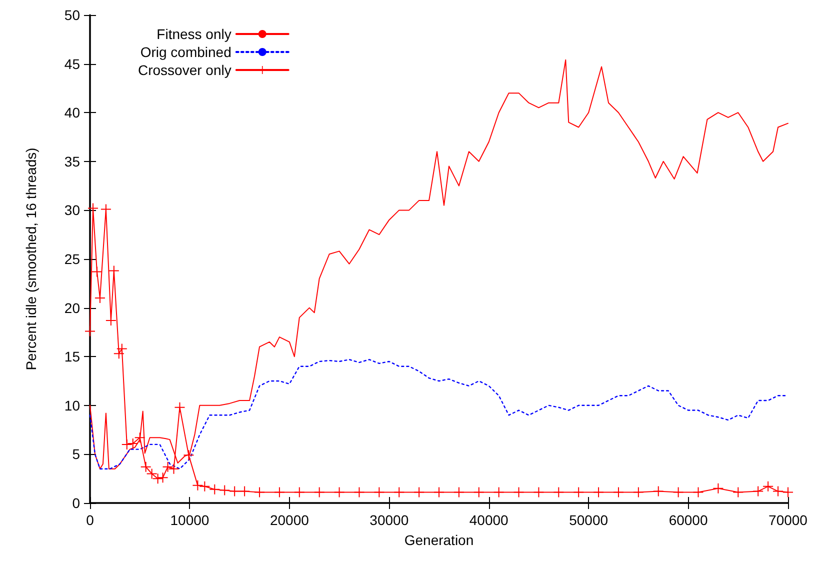 The width and height of the screenshot is (819, 563). I want to click on y-tick-label: 25, so click(72, 259).